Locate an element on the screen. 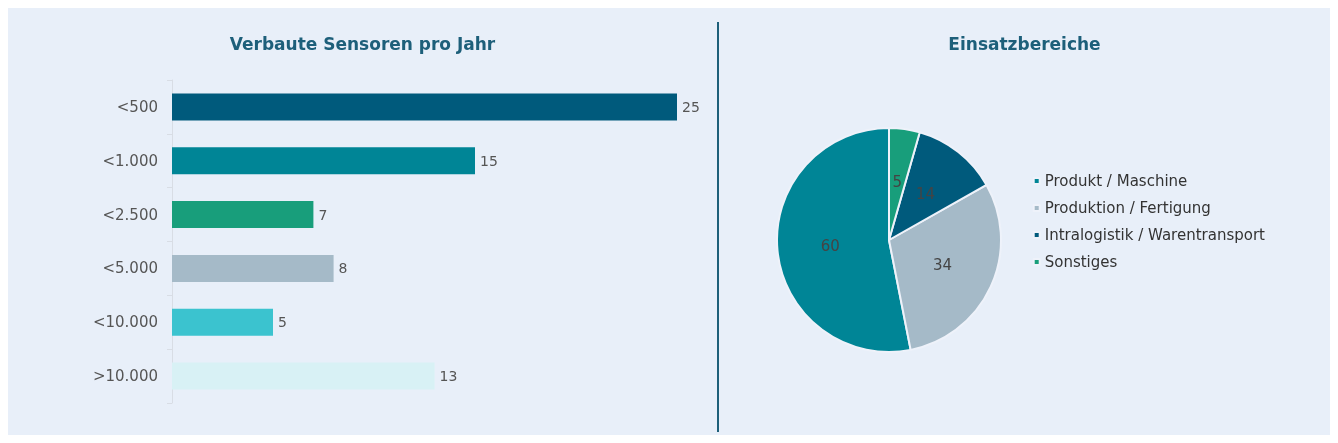 This screenshot has width=1338, height=443. data-label: 15 is located at coordinates (489, 160).